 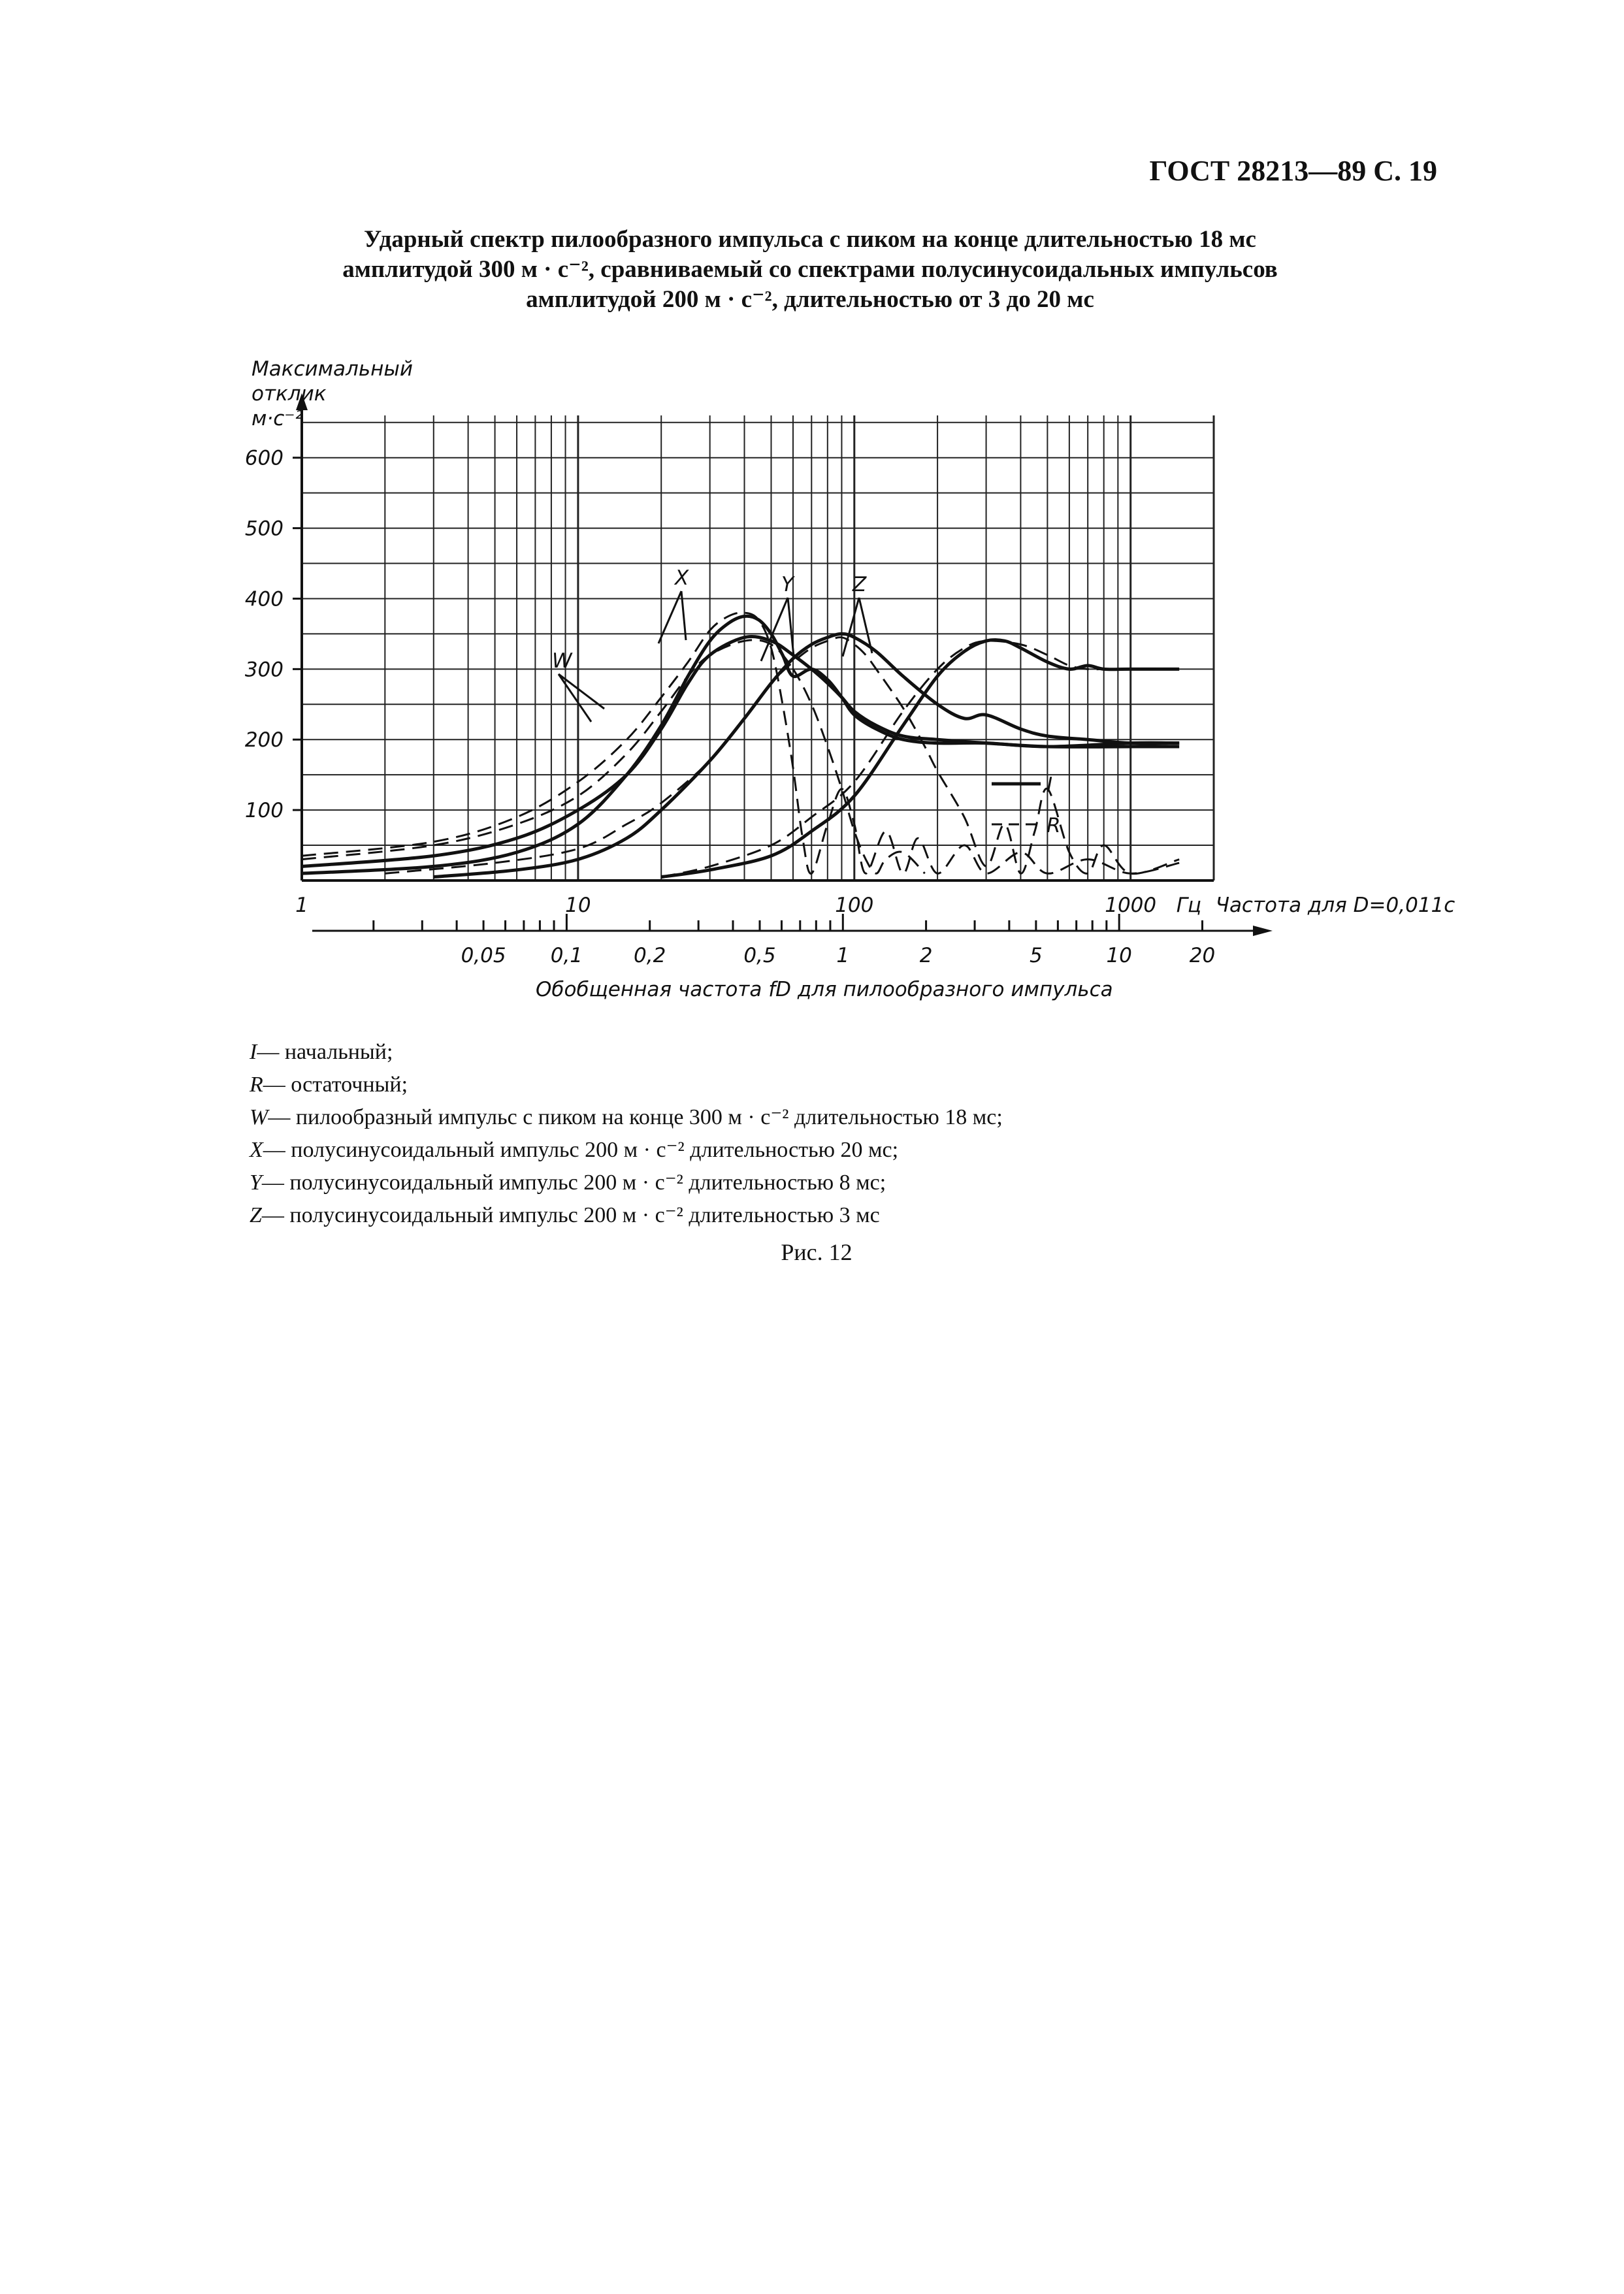 I want to click on figure-caption: Рис. 12, so click(x=817, y=1252).